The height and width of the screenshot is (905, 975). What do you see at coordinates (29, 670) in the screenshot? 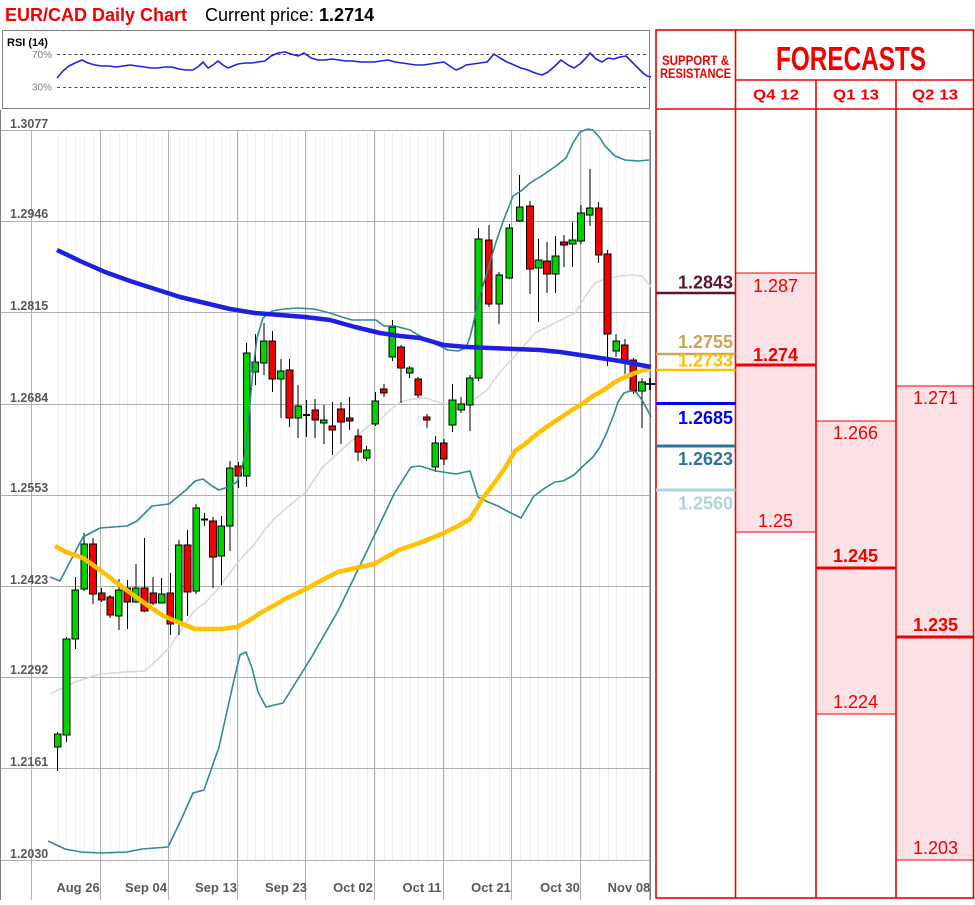
I see `svg-text: 1.2292` at bounding box center [29, 670].